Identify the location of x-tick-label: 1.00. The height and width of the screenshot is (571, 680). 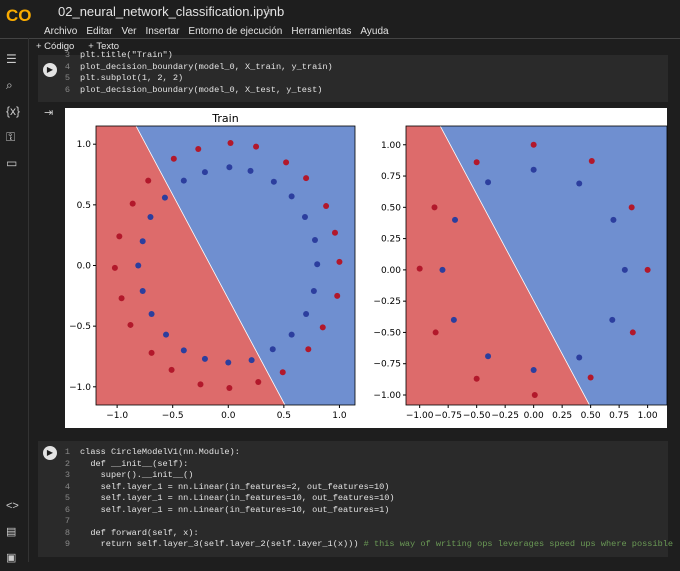
(648, 416).